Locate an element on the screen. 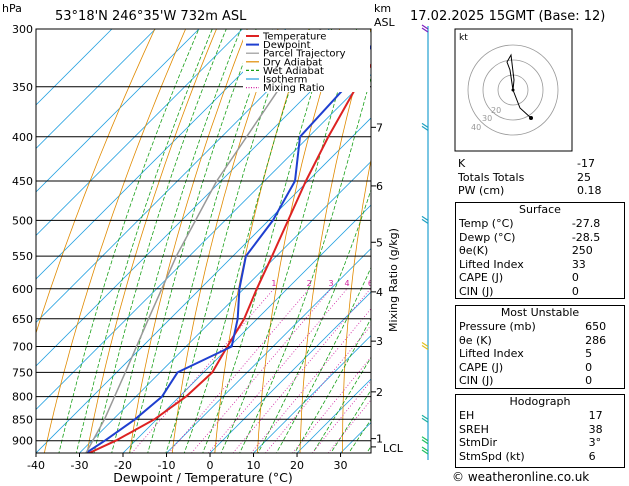  table-row: SREH 38 is located at coordinates (540, 430).